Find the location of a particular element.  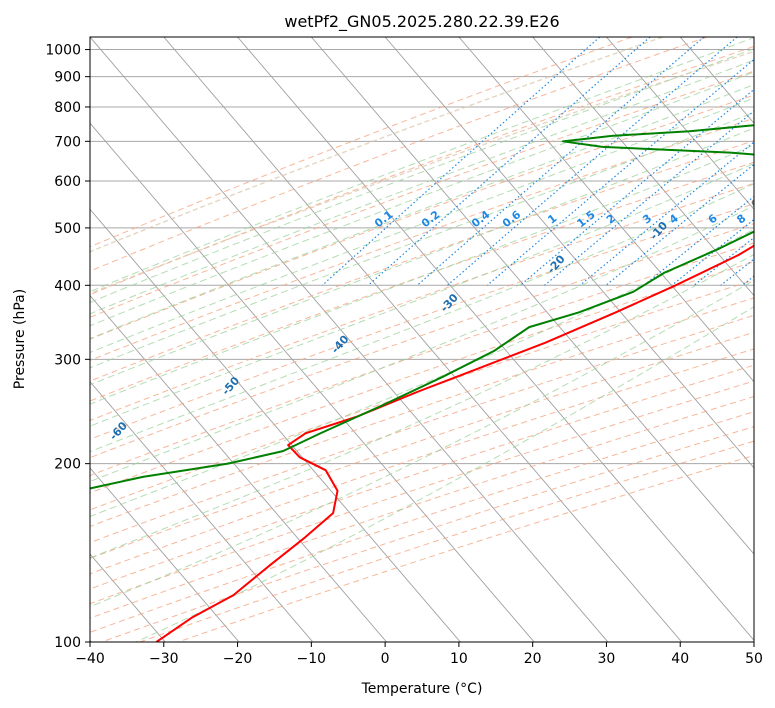

y-axis-title: Pressure (hPa) is located at coordinates (20, 339).